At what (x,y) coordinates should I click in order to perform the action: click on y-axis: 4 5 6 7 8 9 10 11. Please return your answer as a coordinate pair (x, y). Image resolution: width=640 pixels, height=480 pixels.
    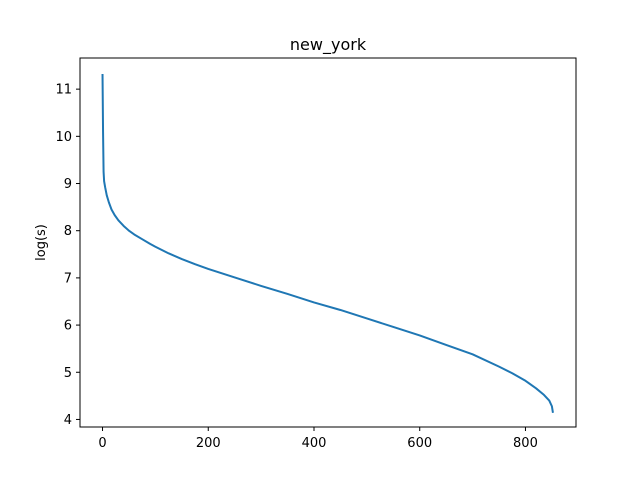
    Looking at the image, I should click on (67, 255).